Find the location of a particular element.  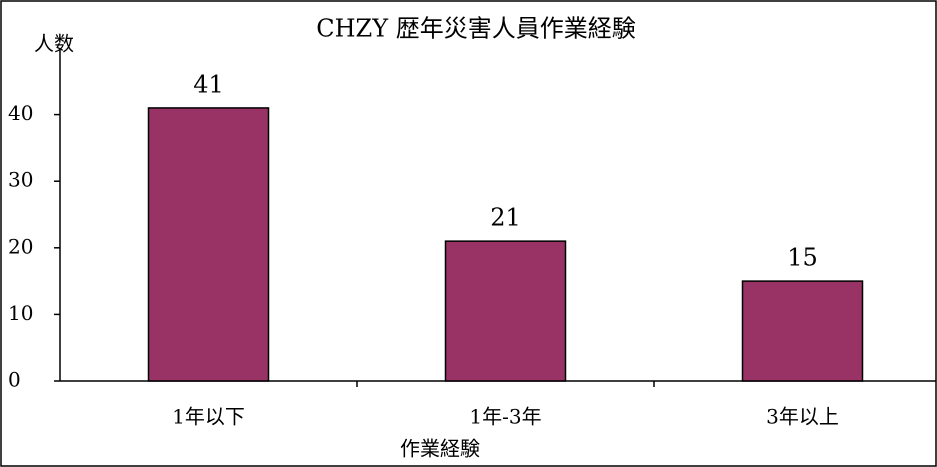

data-label: 15 is located at coordinates (802, 258).